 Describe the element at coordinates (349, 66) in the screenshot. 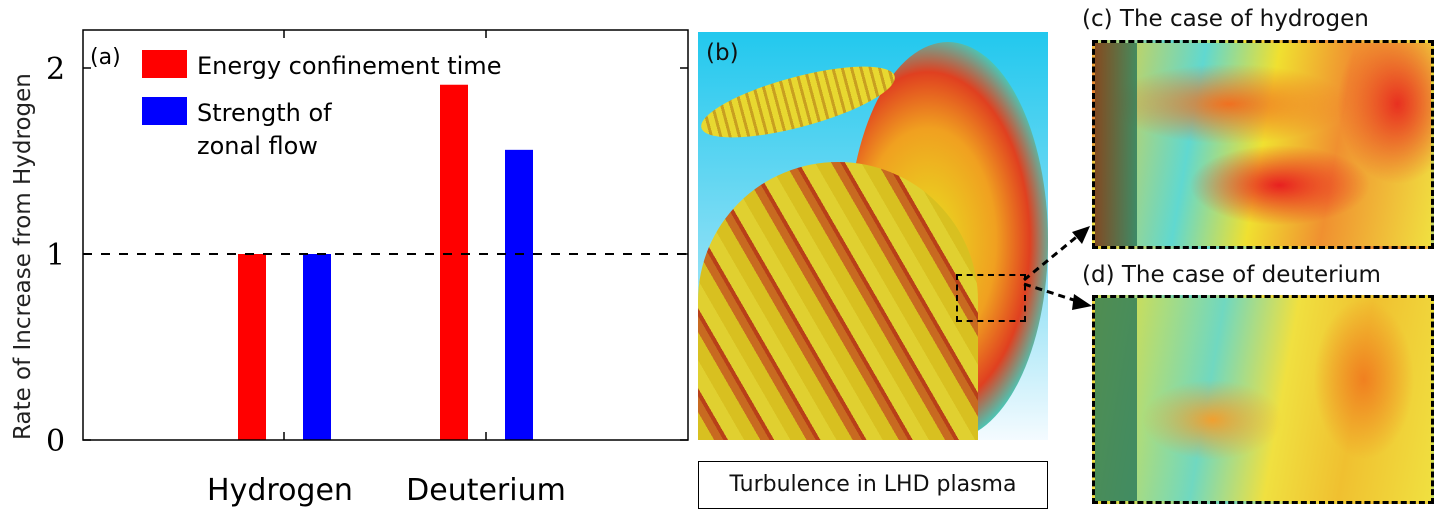

I see `legend-label: Energy confinement time` at that location.